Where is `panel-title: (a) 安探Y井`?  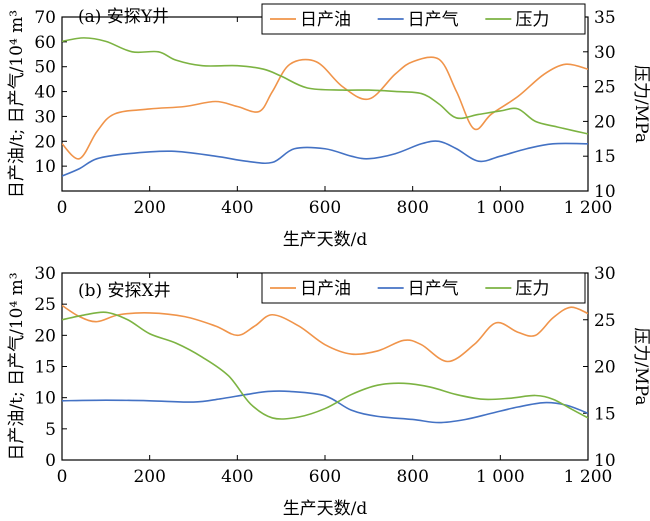
panel-title: (a) 安探Y井 is located at coordinates (123, 17).